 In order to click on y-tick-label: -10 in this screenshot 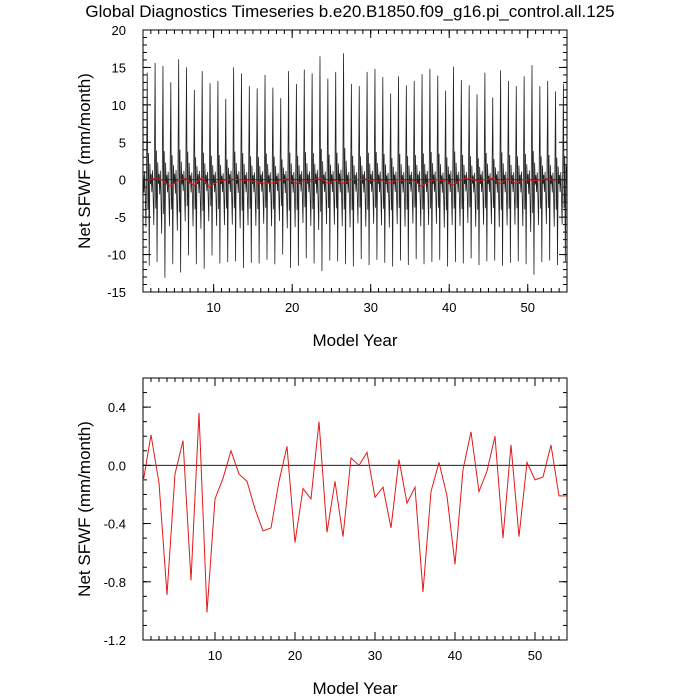, I will do `click(116, 255)`.